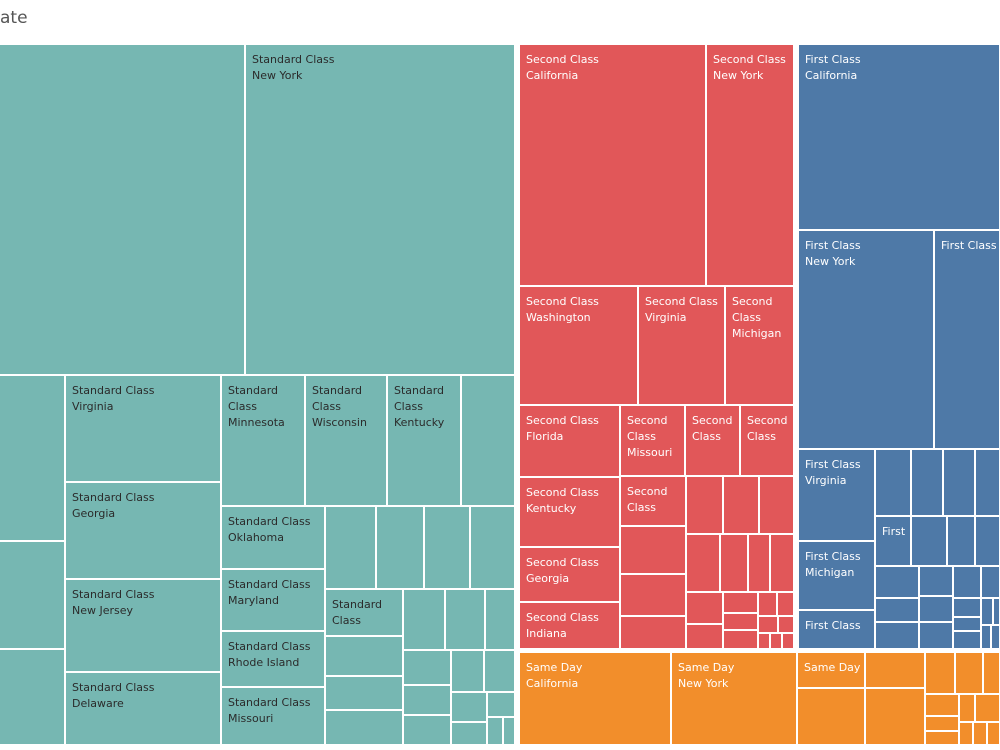  What do you see at coordinates (785, 604) in the screenshot?
I see `treemap-tile-second-class-x28` at bounding box center [785, 604].